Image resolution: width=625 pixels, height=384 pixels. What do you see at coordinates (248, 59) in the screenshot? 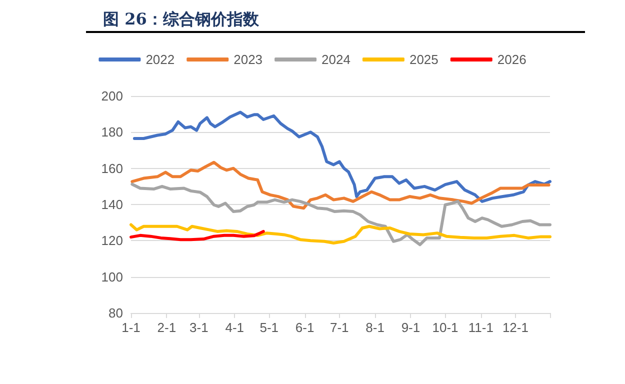
I see `legend-label: 2023` at bounding box center [248, 59].